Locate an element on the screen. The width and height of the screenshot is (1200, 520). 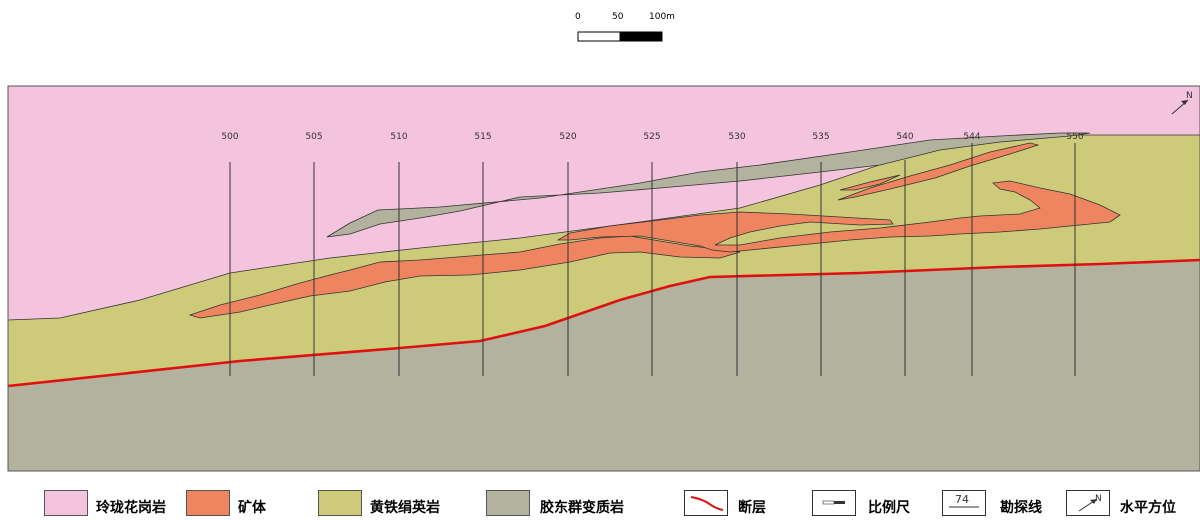
exploration-line-icon: 74 is located at coordinates (964, 500).